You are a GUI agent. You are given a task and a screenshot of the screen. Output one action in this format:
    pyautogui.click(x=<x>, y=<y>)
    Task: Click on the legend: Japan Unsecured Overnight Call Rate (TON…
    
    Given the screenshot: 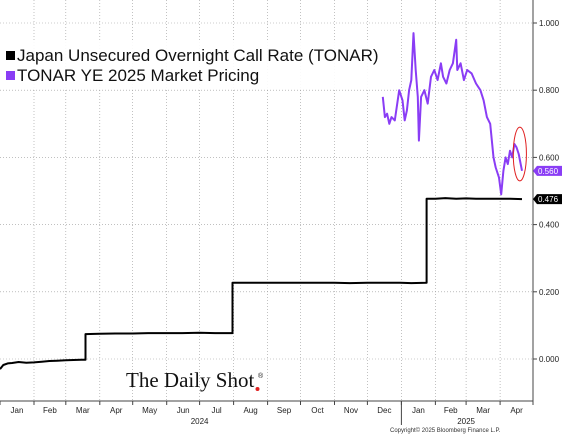 What is the action you would take?
    pyautogui.click(x=189, y=64)
    